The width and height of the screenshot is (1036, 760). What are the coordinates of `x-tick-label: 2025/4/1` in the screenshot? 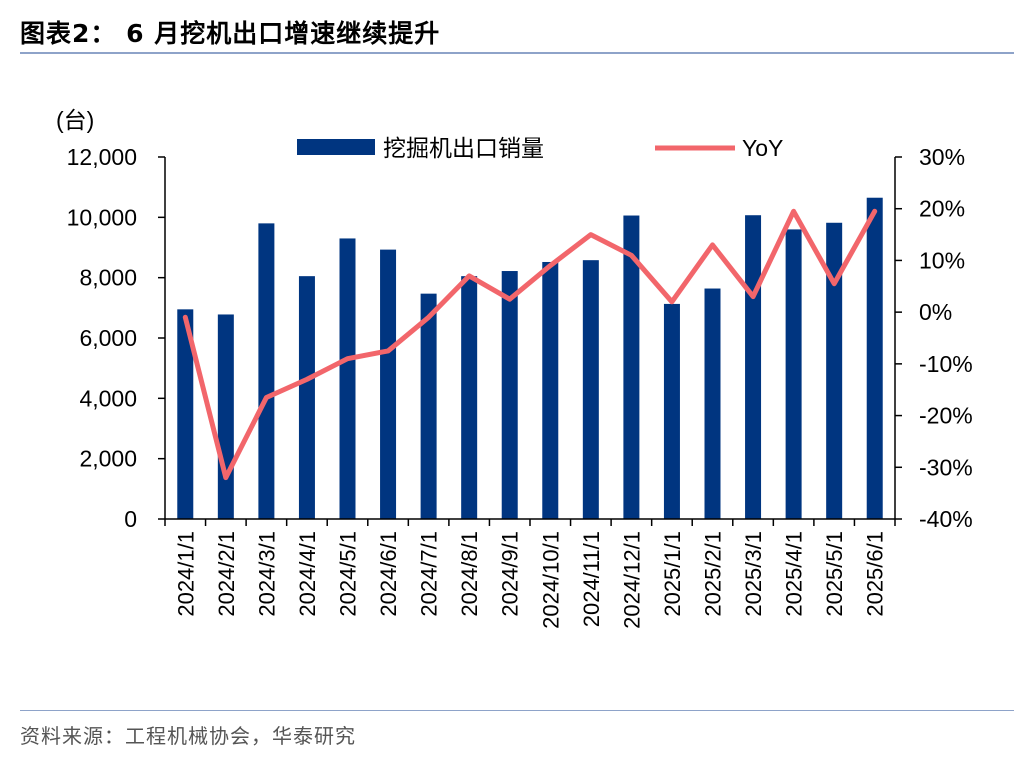 It's located at (794, 574).